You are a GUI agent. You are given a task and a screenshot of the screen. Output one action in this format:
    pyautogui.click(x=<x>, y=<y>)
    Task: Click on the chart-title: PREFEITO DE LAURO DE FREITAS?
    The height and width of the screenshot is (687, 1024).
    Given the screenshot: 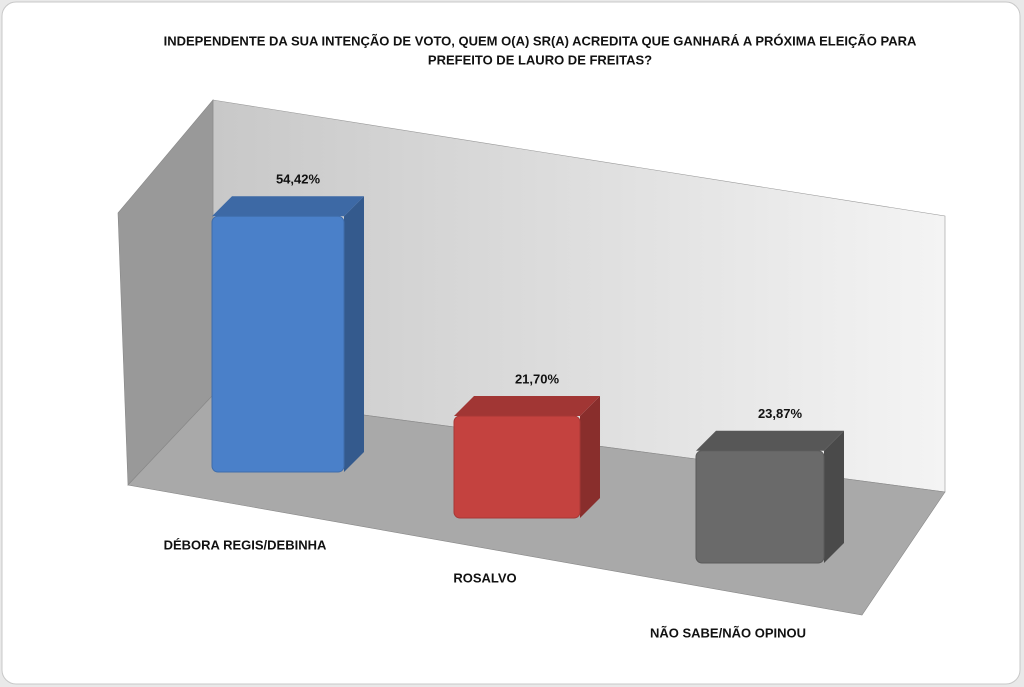 What is the action you would take?
    pyautogui.click(x=540, y=59)
    